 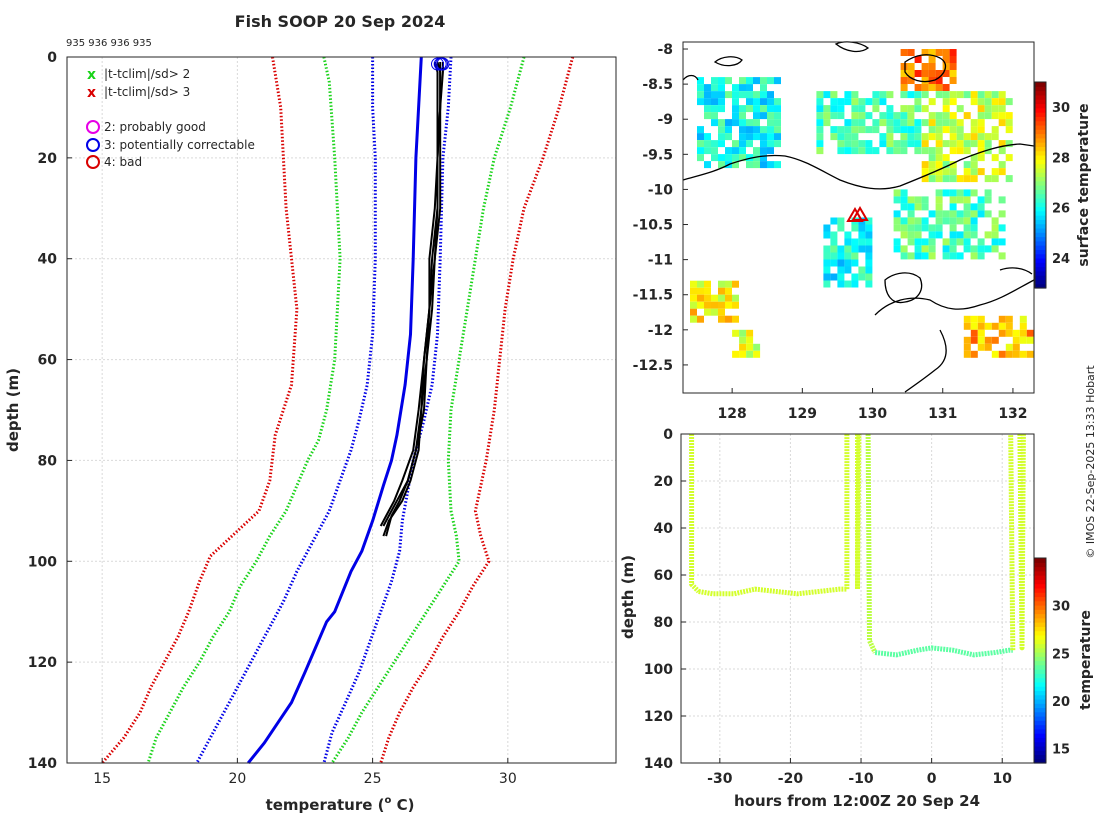 What do you see at coordinates (873, 405) in the screenshot?
I see `map-x-axis: 128 129 130 131 132` at bounding box center [873, 405].